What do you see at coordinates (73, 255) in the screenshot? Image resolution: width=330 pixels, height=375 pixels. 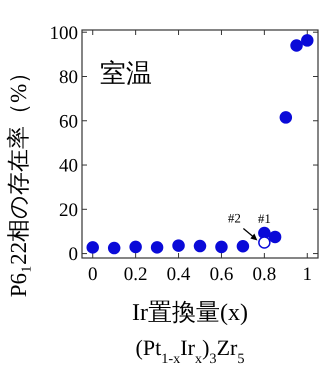 I see `y-tick-label: 0` at bounding box center [73, 255].